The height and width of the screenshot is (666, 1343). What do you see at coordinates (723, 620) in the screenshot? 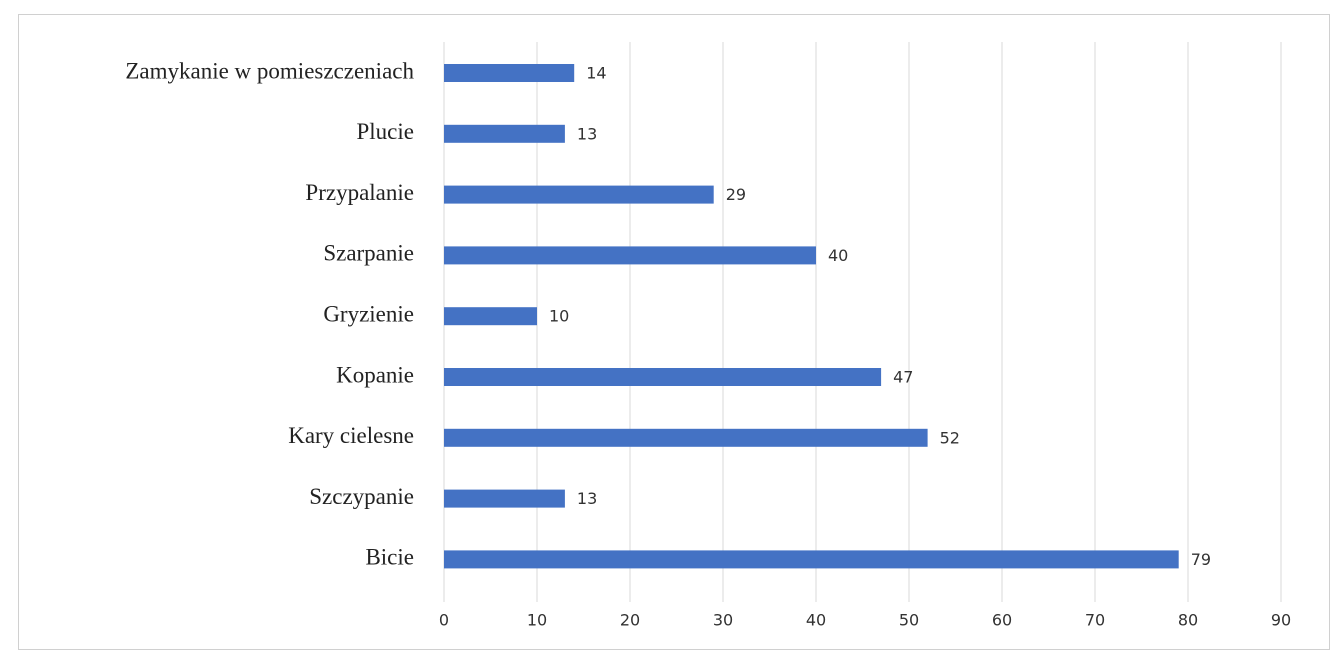
I see `x-tick-label: 30` at bounding box center [723, 620].